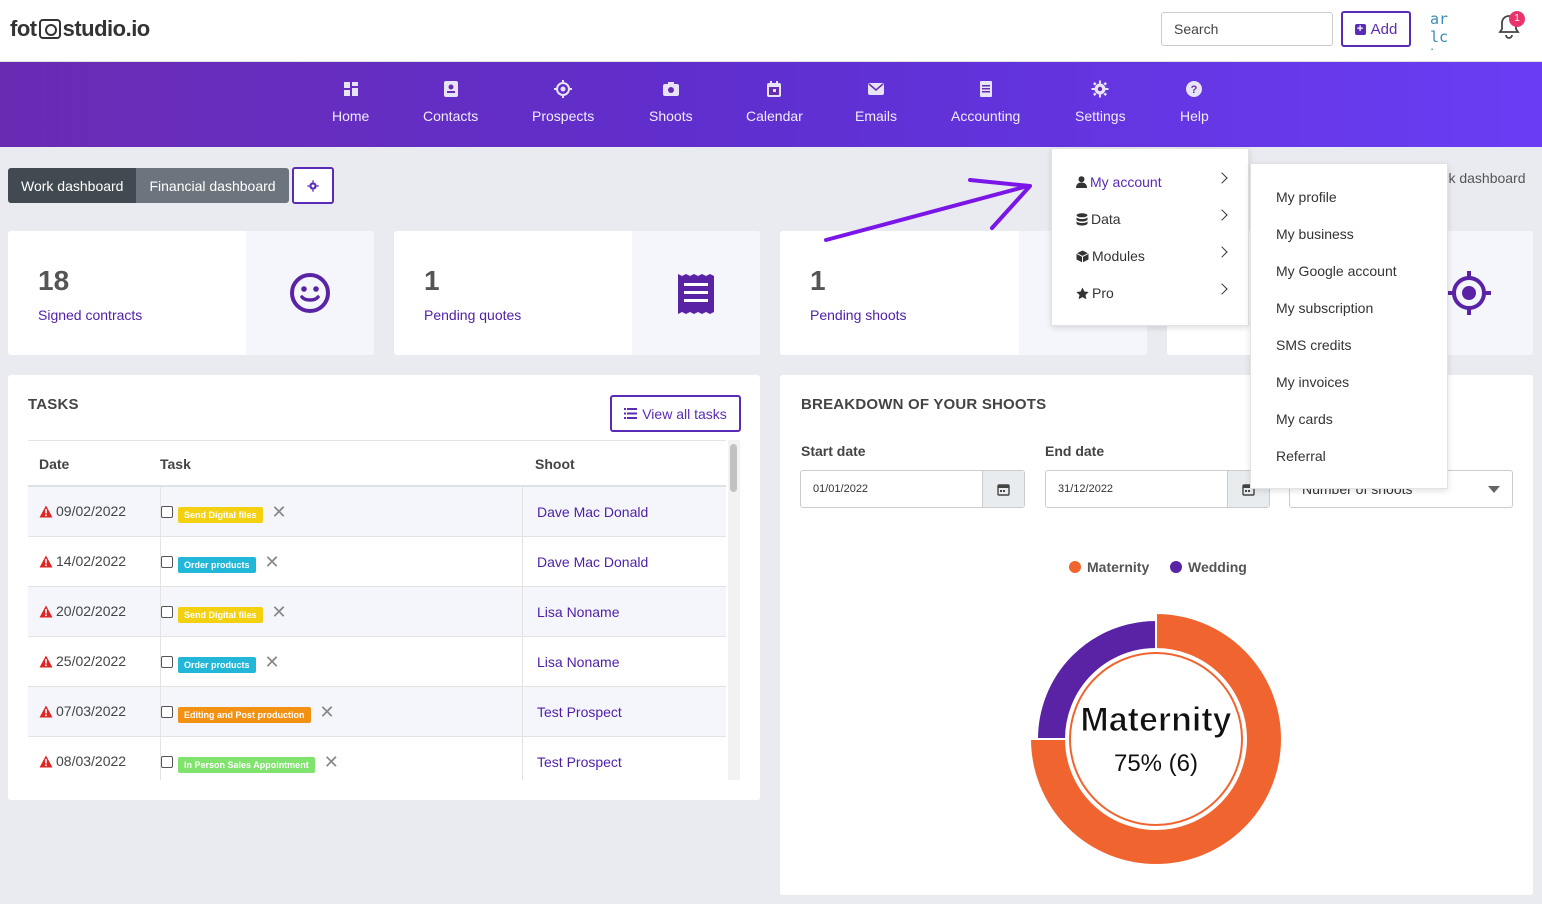 This screenshot has height=904, width=1542. I want to click on start-date-value: 01/01/2022, so click(841, 489).